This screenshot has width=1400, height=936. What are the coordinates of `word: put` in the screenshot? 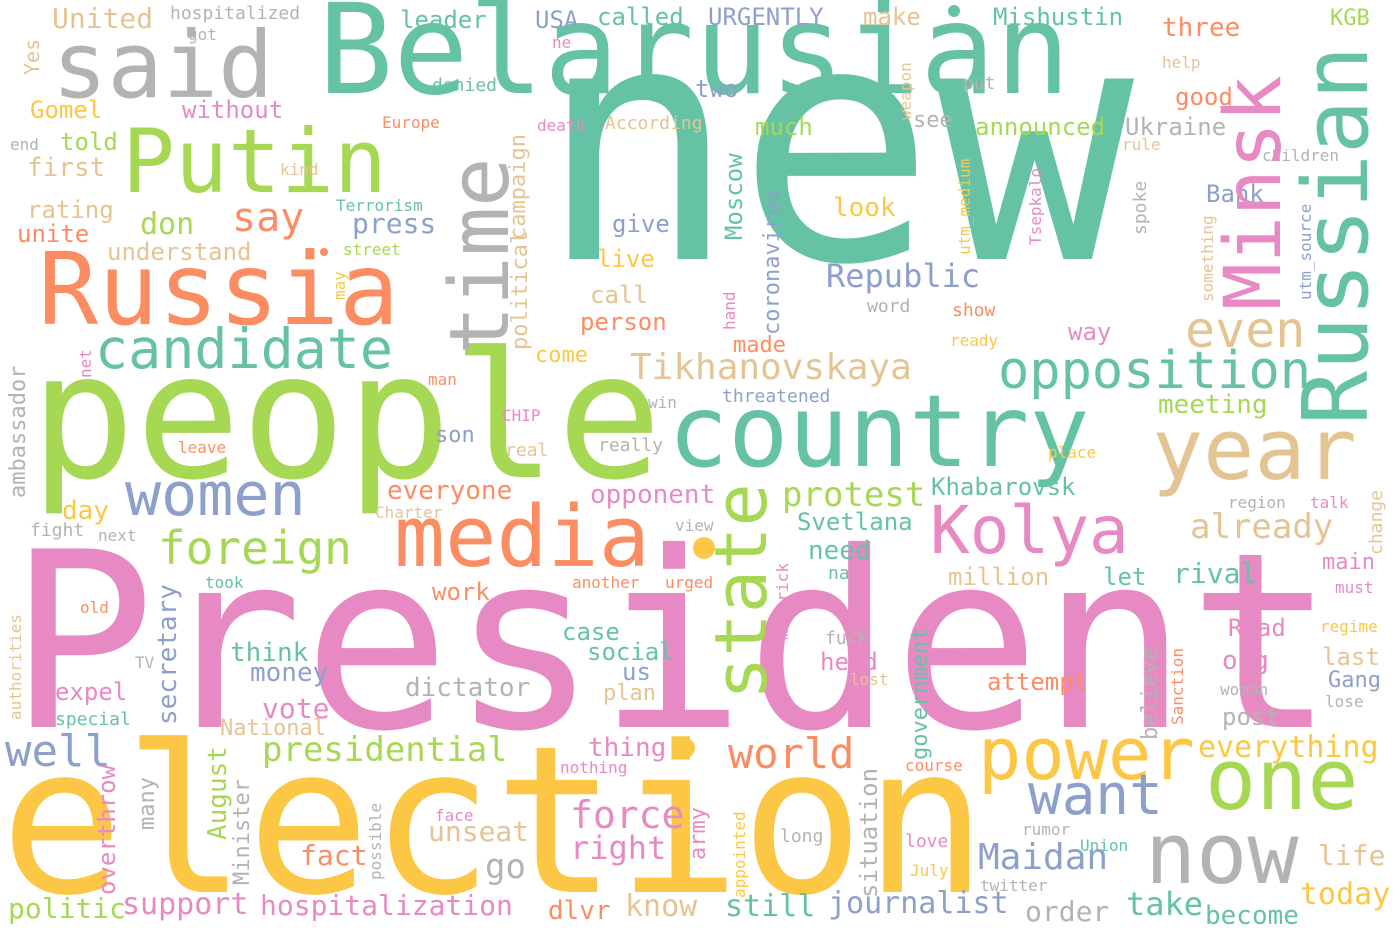 It's located at (979, 83).